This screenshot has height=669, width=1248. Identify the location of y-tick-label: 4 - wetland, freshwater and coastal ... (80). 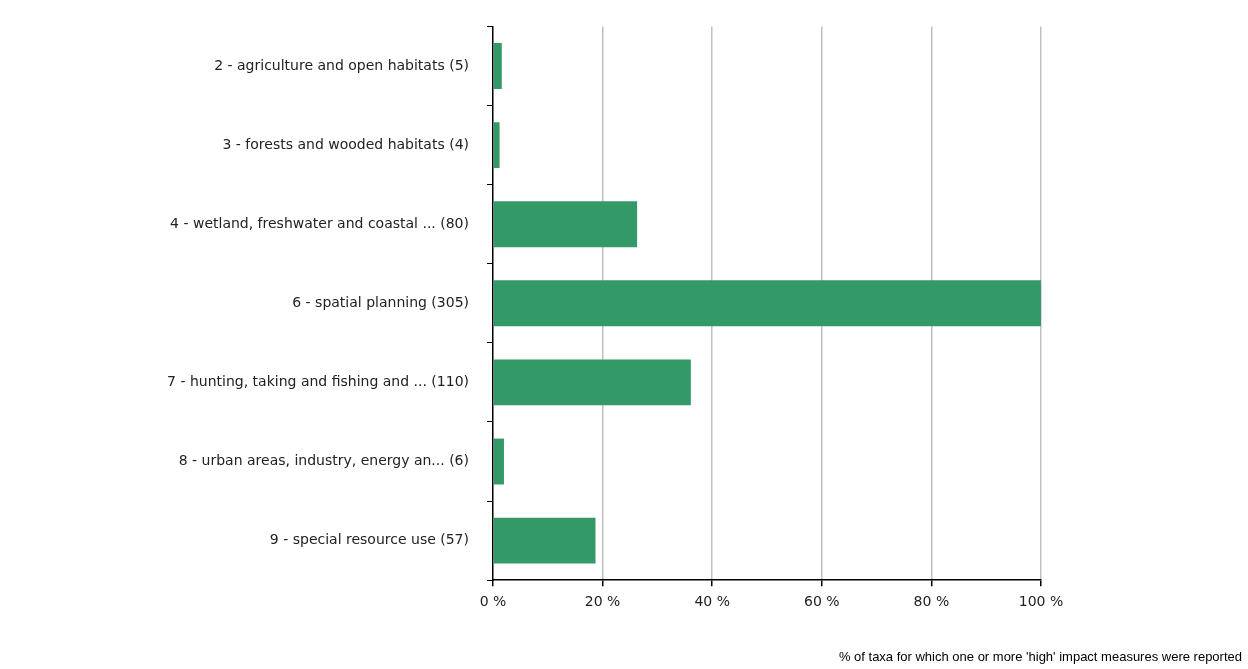
(319, 222).